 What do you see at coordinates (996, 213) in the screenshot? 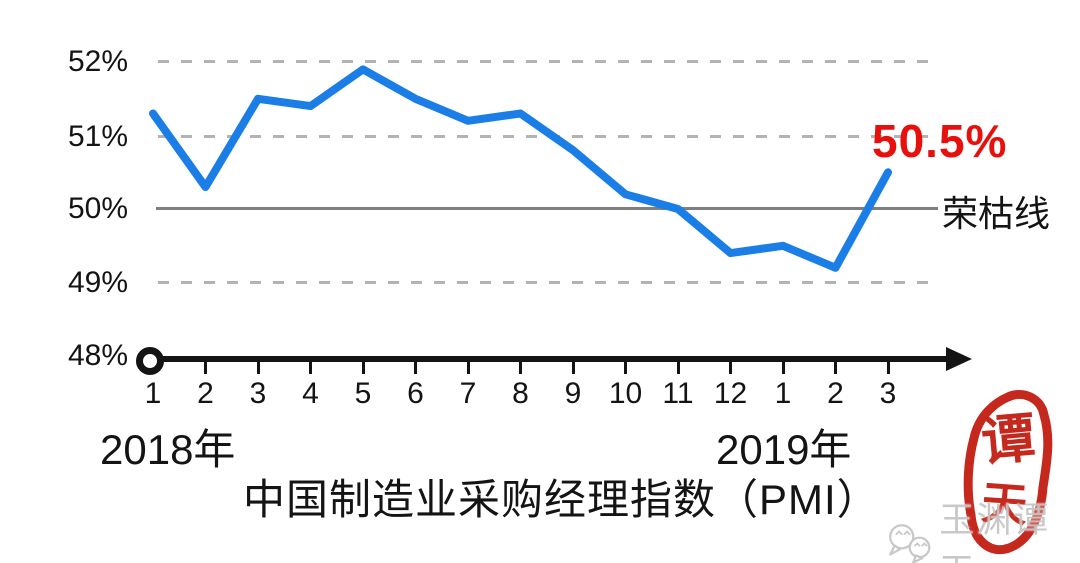
I see `boom-bust-line-label: 荣枯线` at bounding box center [996, 213].